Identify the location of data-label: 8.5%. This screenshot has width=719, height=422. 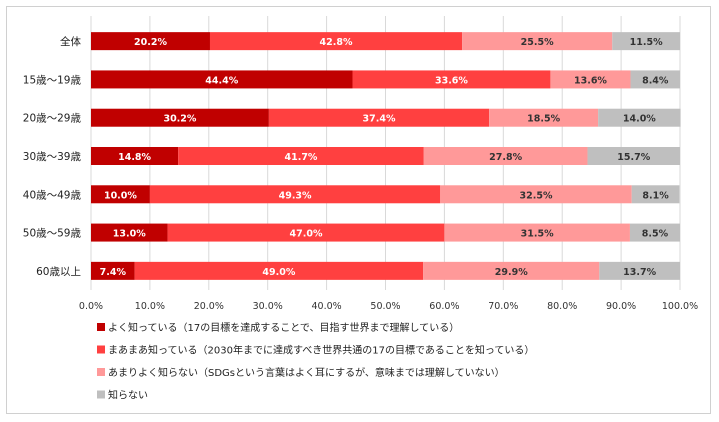
(655, 234).